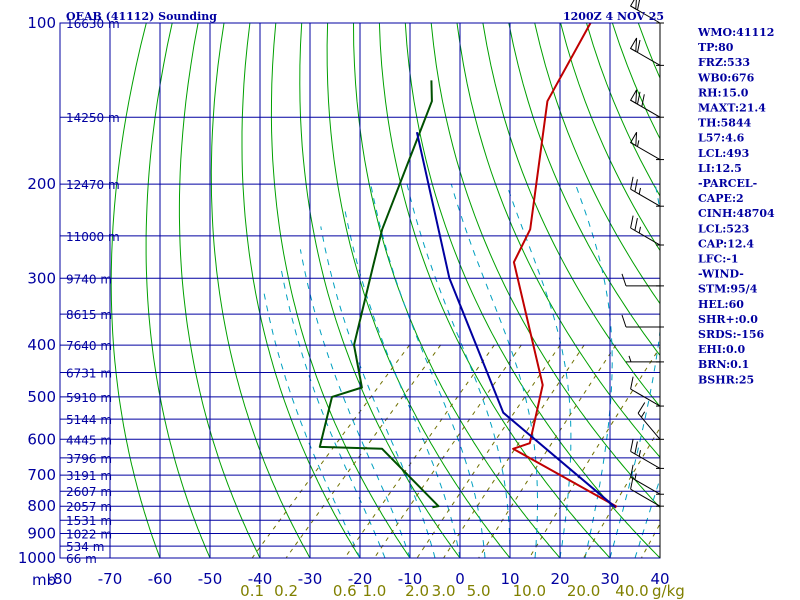 This screenshot has height=600, width=800. Describe the element at coordinates (89, 374) in the screenshot. I see `height-label: 6731 m` at that location.